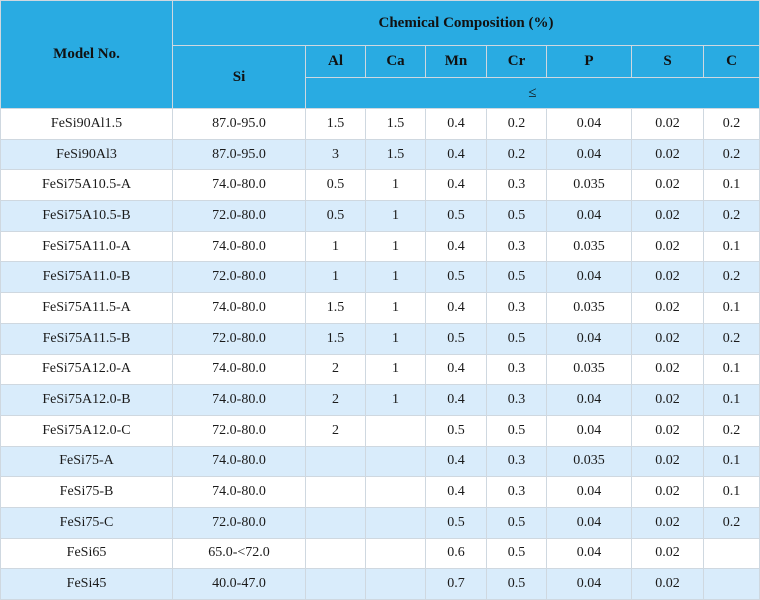  Describe the element at coordinates (239, 124) in the screenshot. I see `si-cell: 87.0-95.0` at that location.